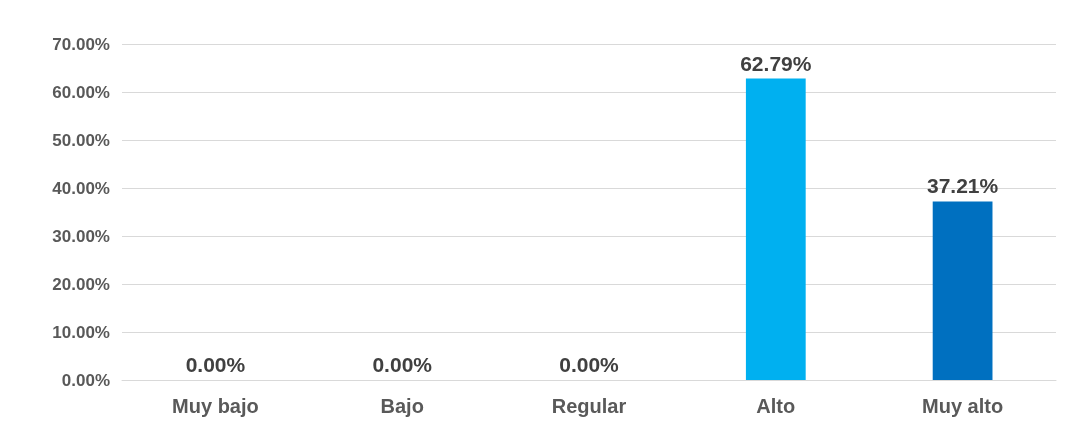 This screenshot has width=1066, height=436. What do you see at coordinates (215, 406) in the screenshot?
I see `x-tick-label: Muy bajo` at bounding box center [215, 406].